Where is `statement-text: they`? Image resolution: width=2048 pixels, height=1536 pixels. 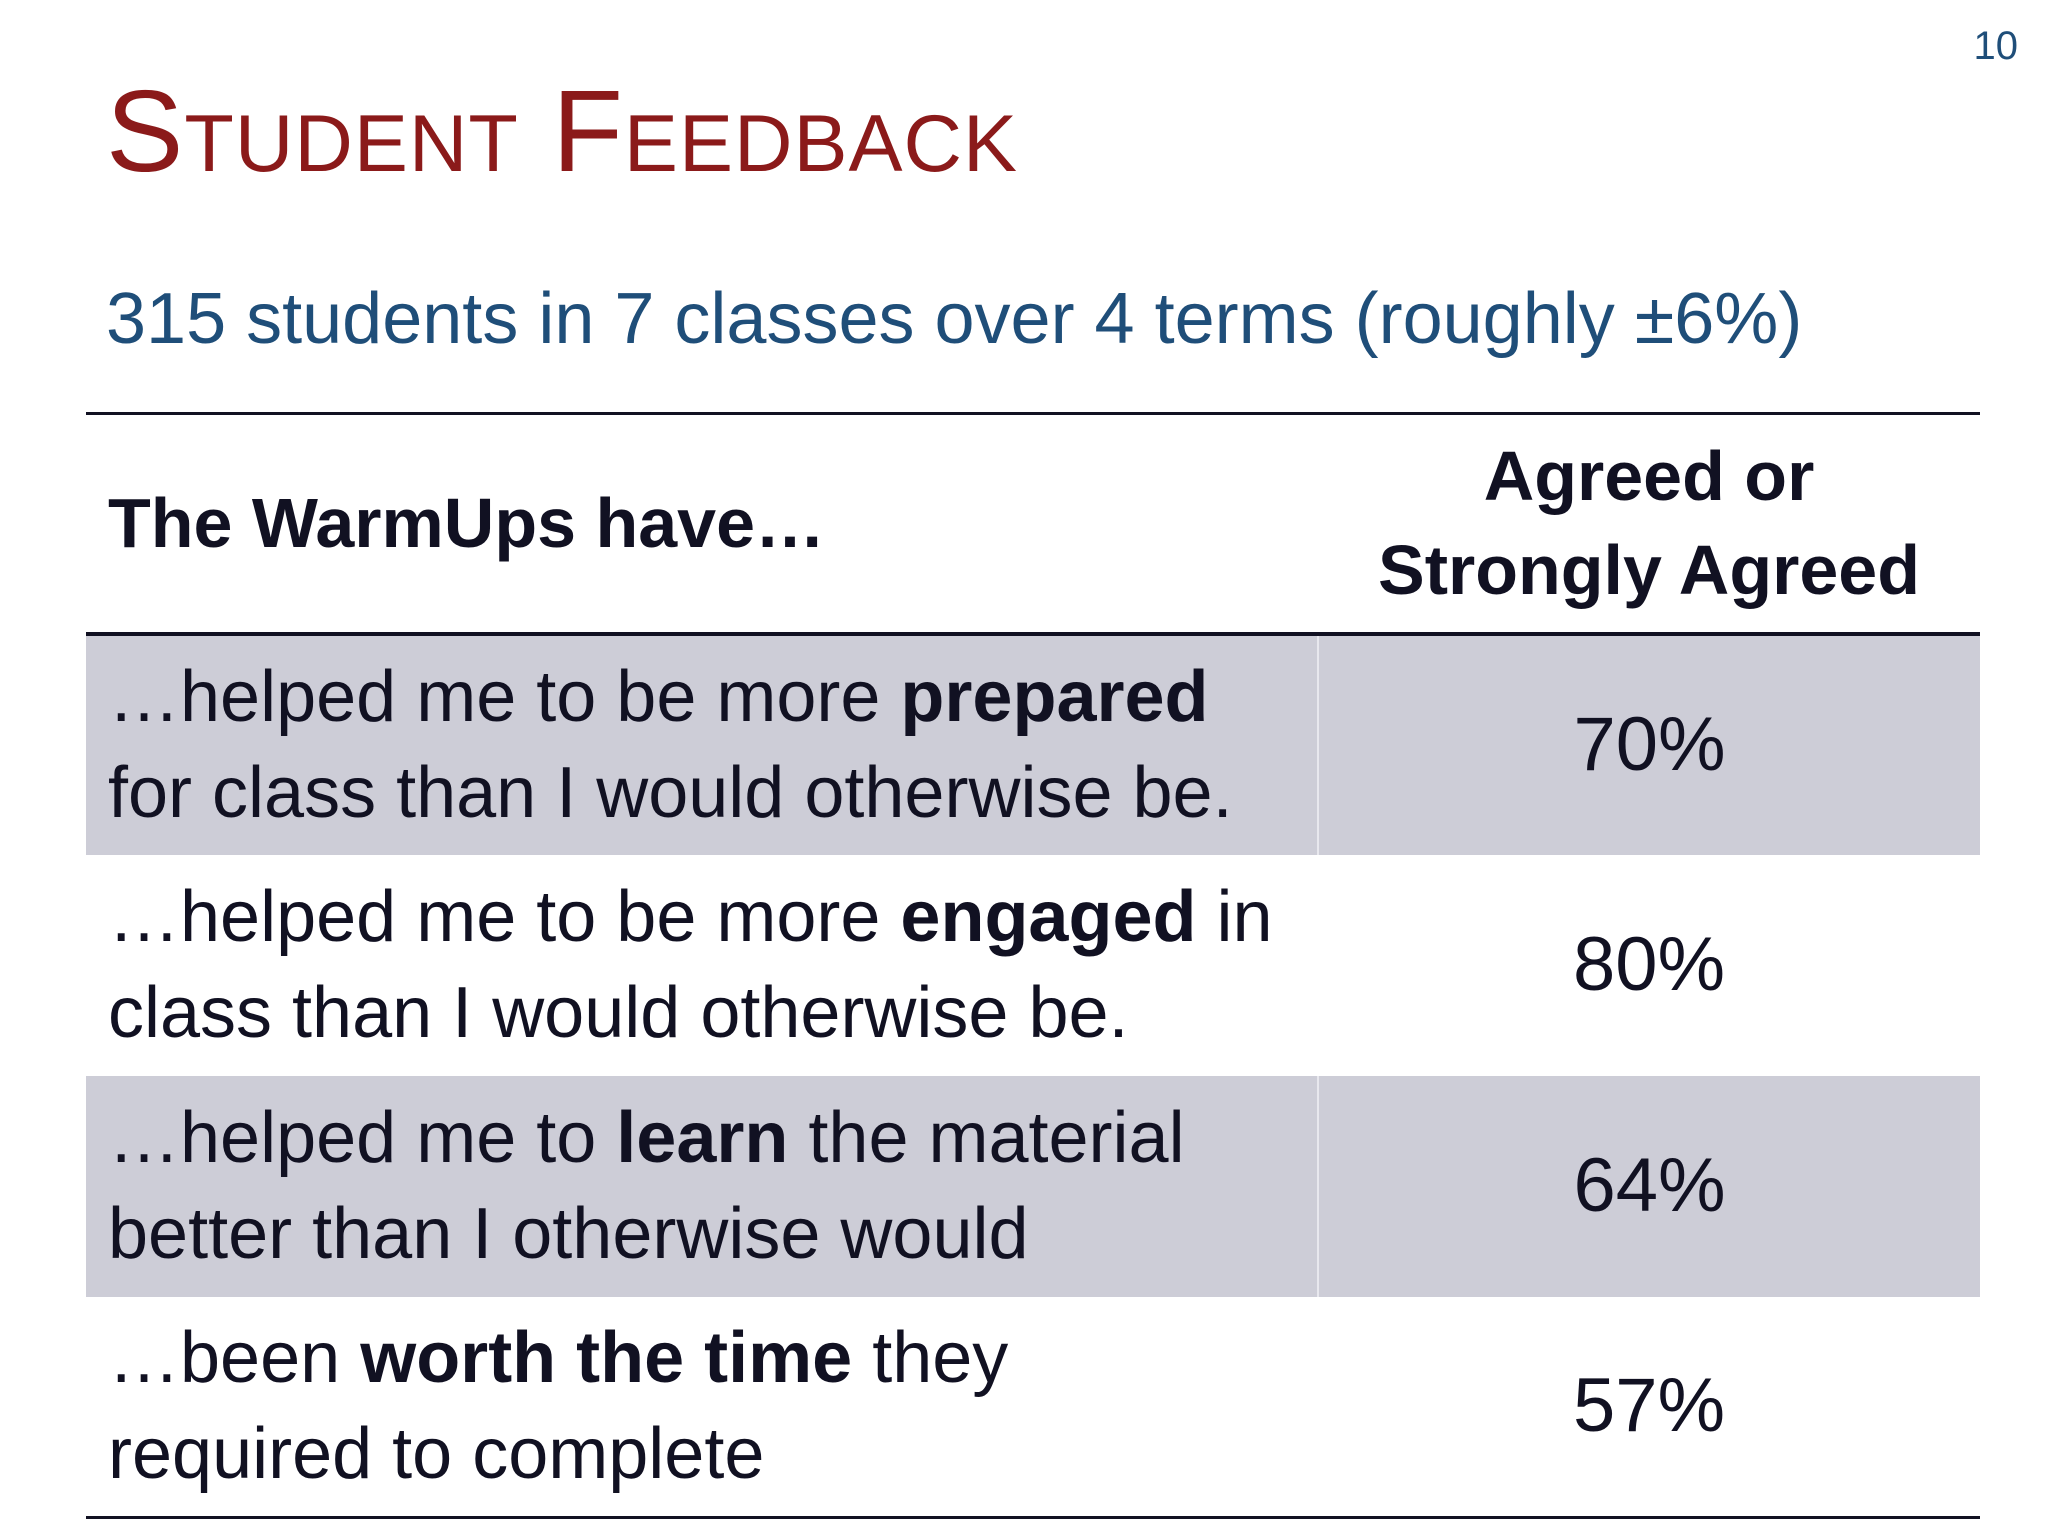 statement-text: they is located at coordinates (930, 1358).